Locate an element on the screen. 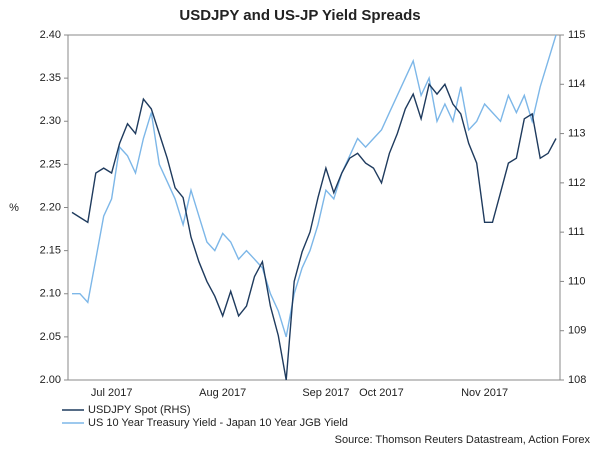  legend-label: USDJPY Spot (RHS) is located at coordinates (139, 410).